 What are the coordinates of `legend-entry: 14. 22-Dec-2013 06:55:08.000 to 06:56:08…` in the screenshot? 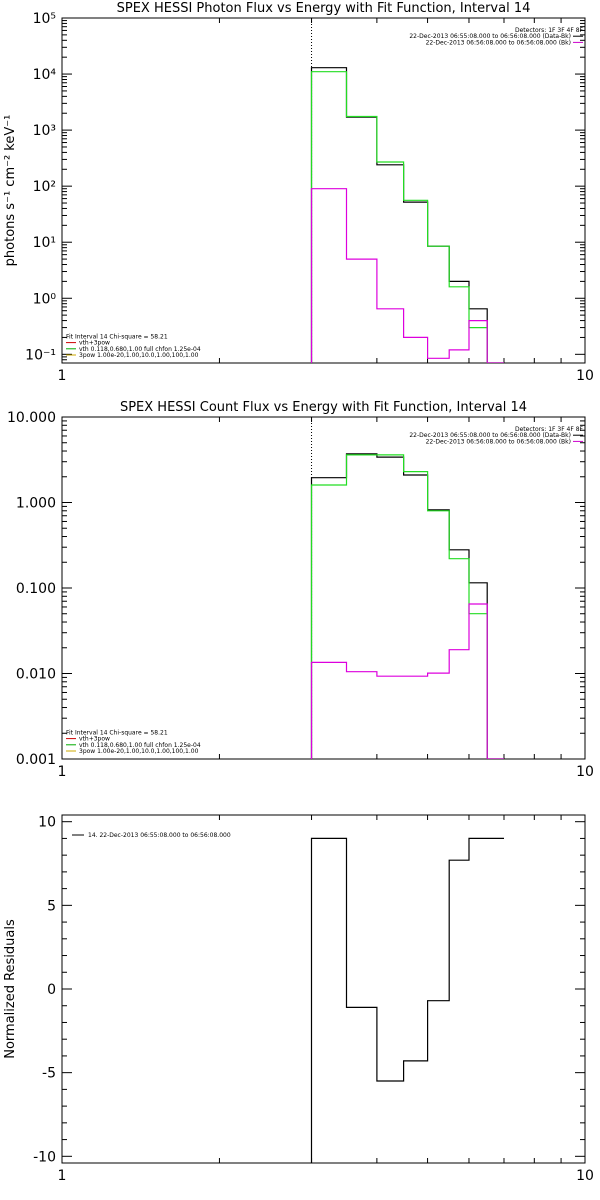 It's located at (159, 835).